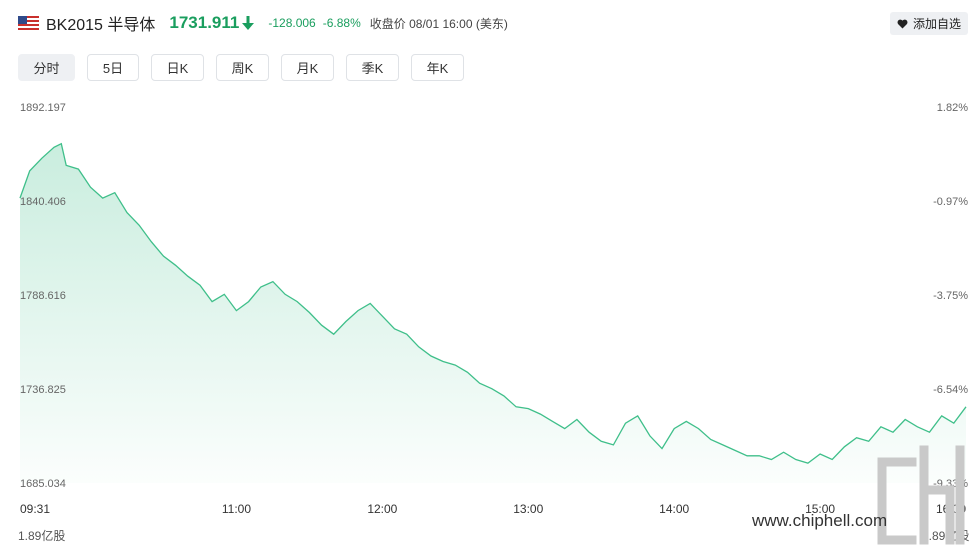 This screenshot has height=557, width=980. I want to click on y-tick-pct-label: 1.82%, so click(952, 108).